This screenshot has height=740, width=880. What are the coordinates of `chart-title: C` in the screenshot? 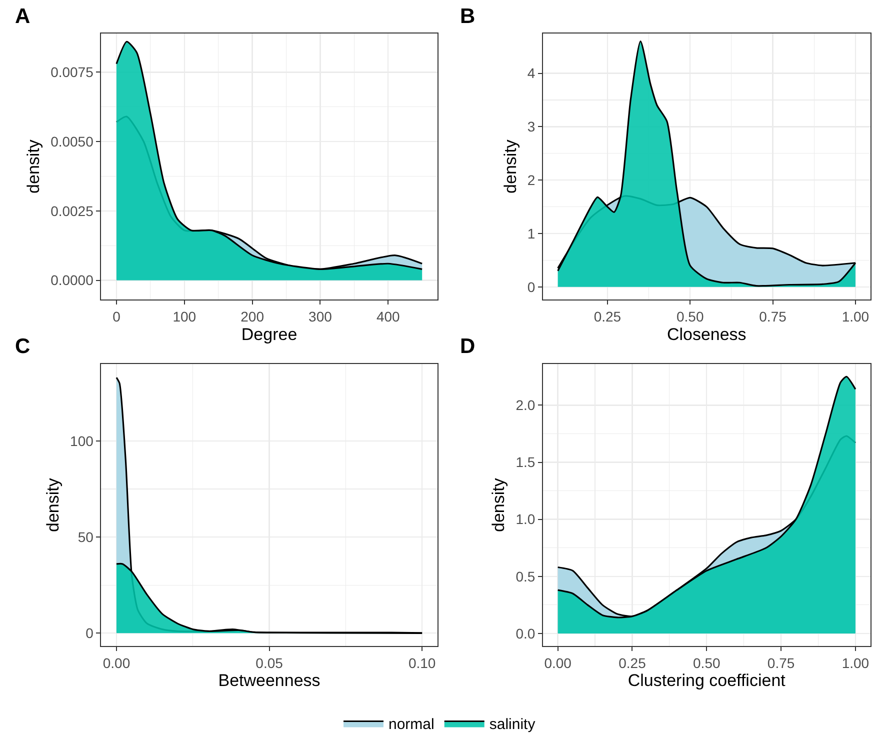 It's located at (22, 346).